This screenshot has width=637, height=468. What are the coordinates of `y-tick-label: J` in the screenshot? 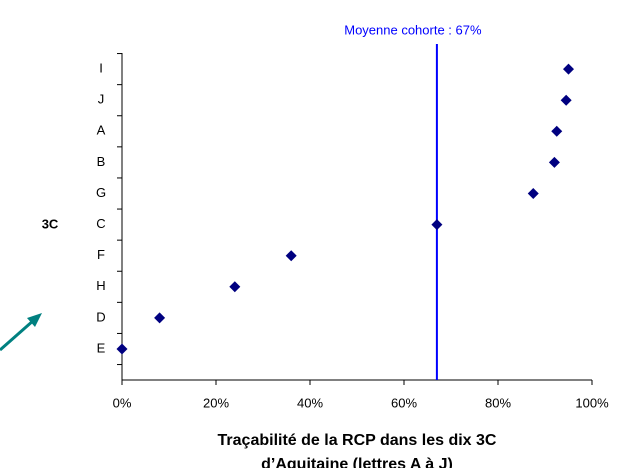 It's located at (101, 99).